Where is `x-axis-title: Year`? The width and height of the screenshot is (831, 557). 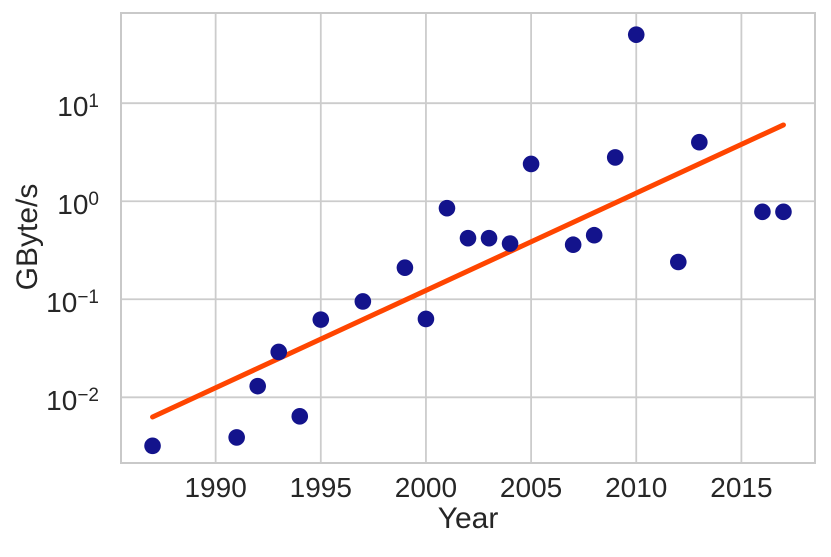 x-axis-title: Year is located at coordinates (468, 518).